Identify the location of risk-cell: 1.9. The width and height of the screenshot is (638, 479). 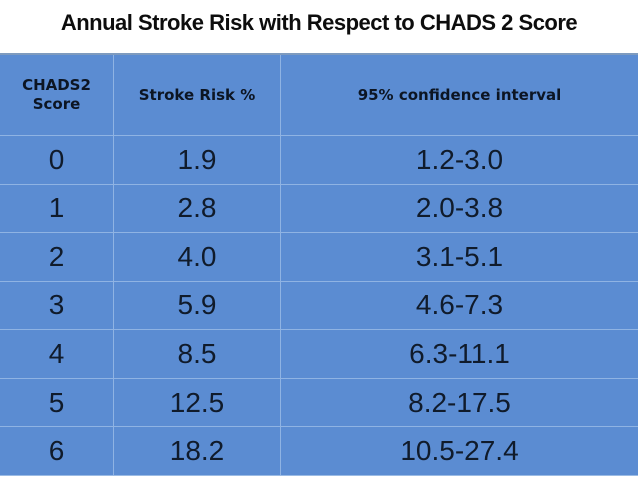
(197, 160).